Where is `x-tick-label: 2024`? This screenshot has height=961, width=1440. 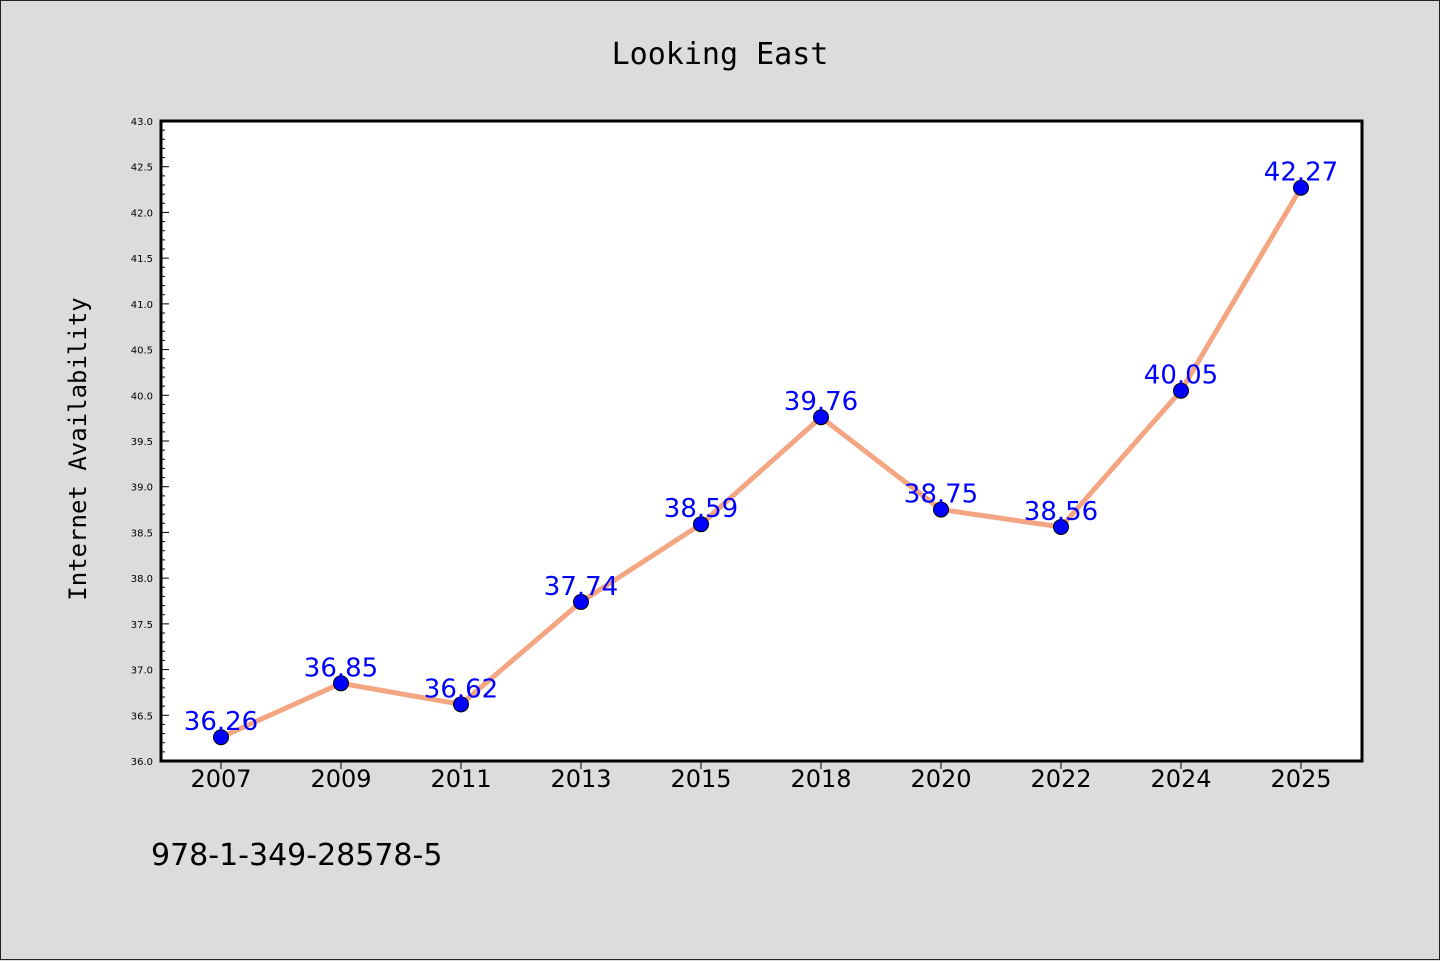 x-tick-label: 2024 is located at coordinates (1180, 779).